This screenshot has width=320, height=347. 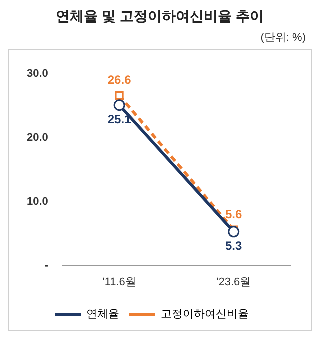 What do you see at coordinates (37, 202) in the screenshot?
I see `y-tick-label: 10.0` at bounding box center [37, 202].